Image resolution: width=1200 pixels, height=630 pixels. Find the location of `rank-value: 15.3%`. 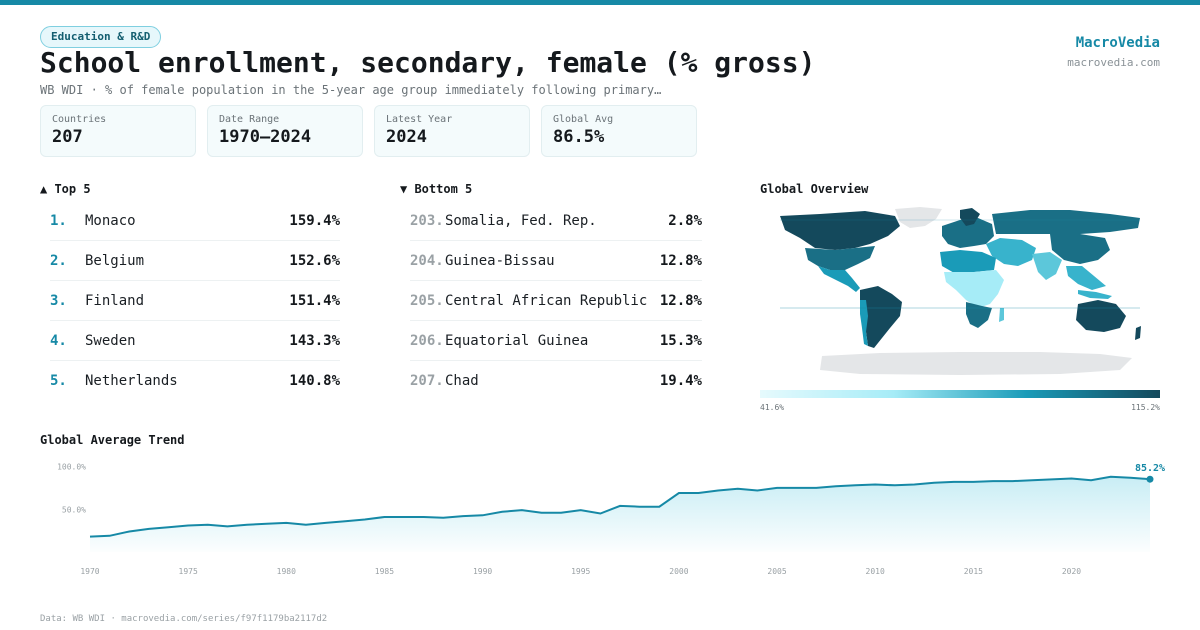

rank-value: 15.3% is located at coordinates (680, 340).